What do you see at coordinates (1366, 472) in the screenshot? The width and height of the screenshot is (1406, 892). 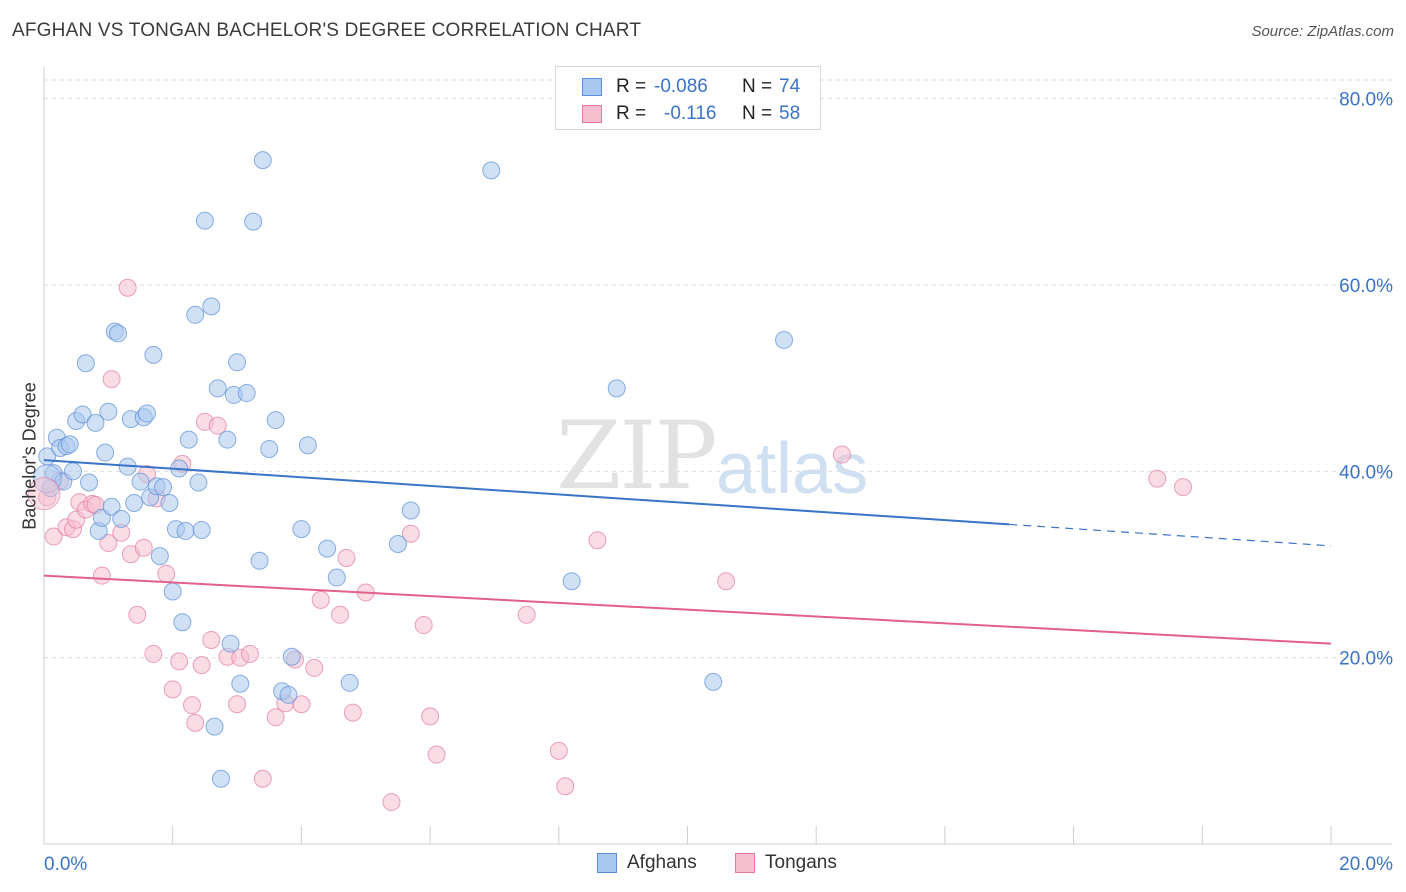 I see `y-tick-label: 40.0%` at bounding box center [1366, 472].